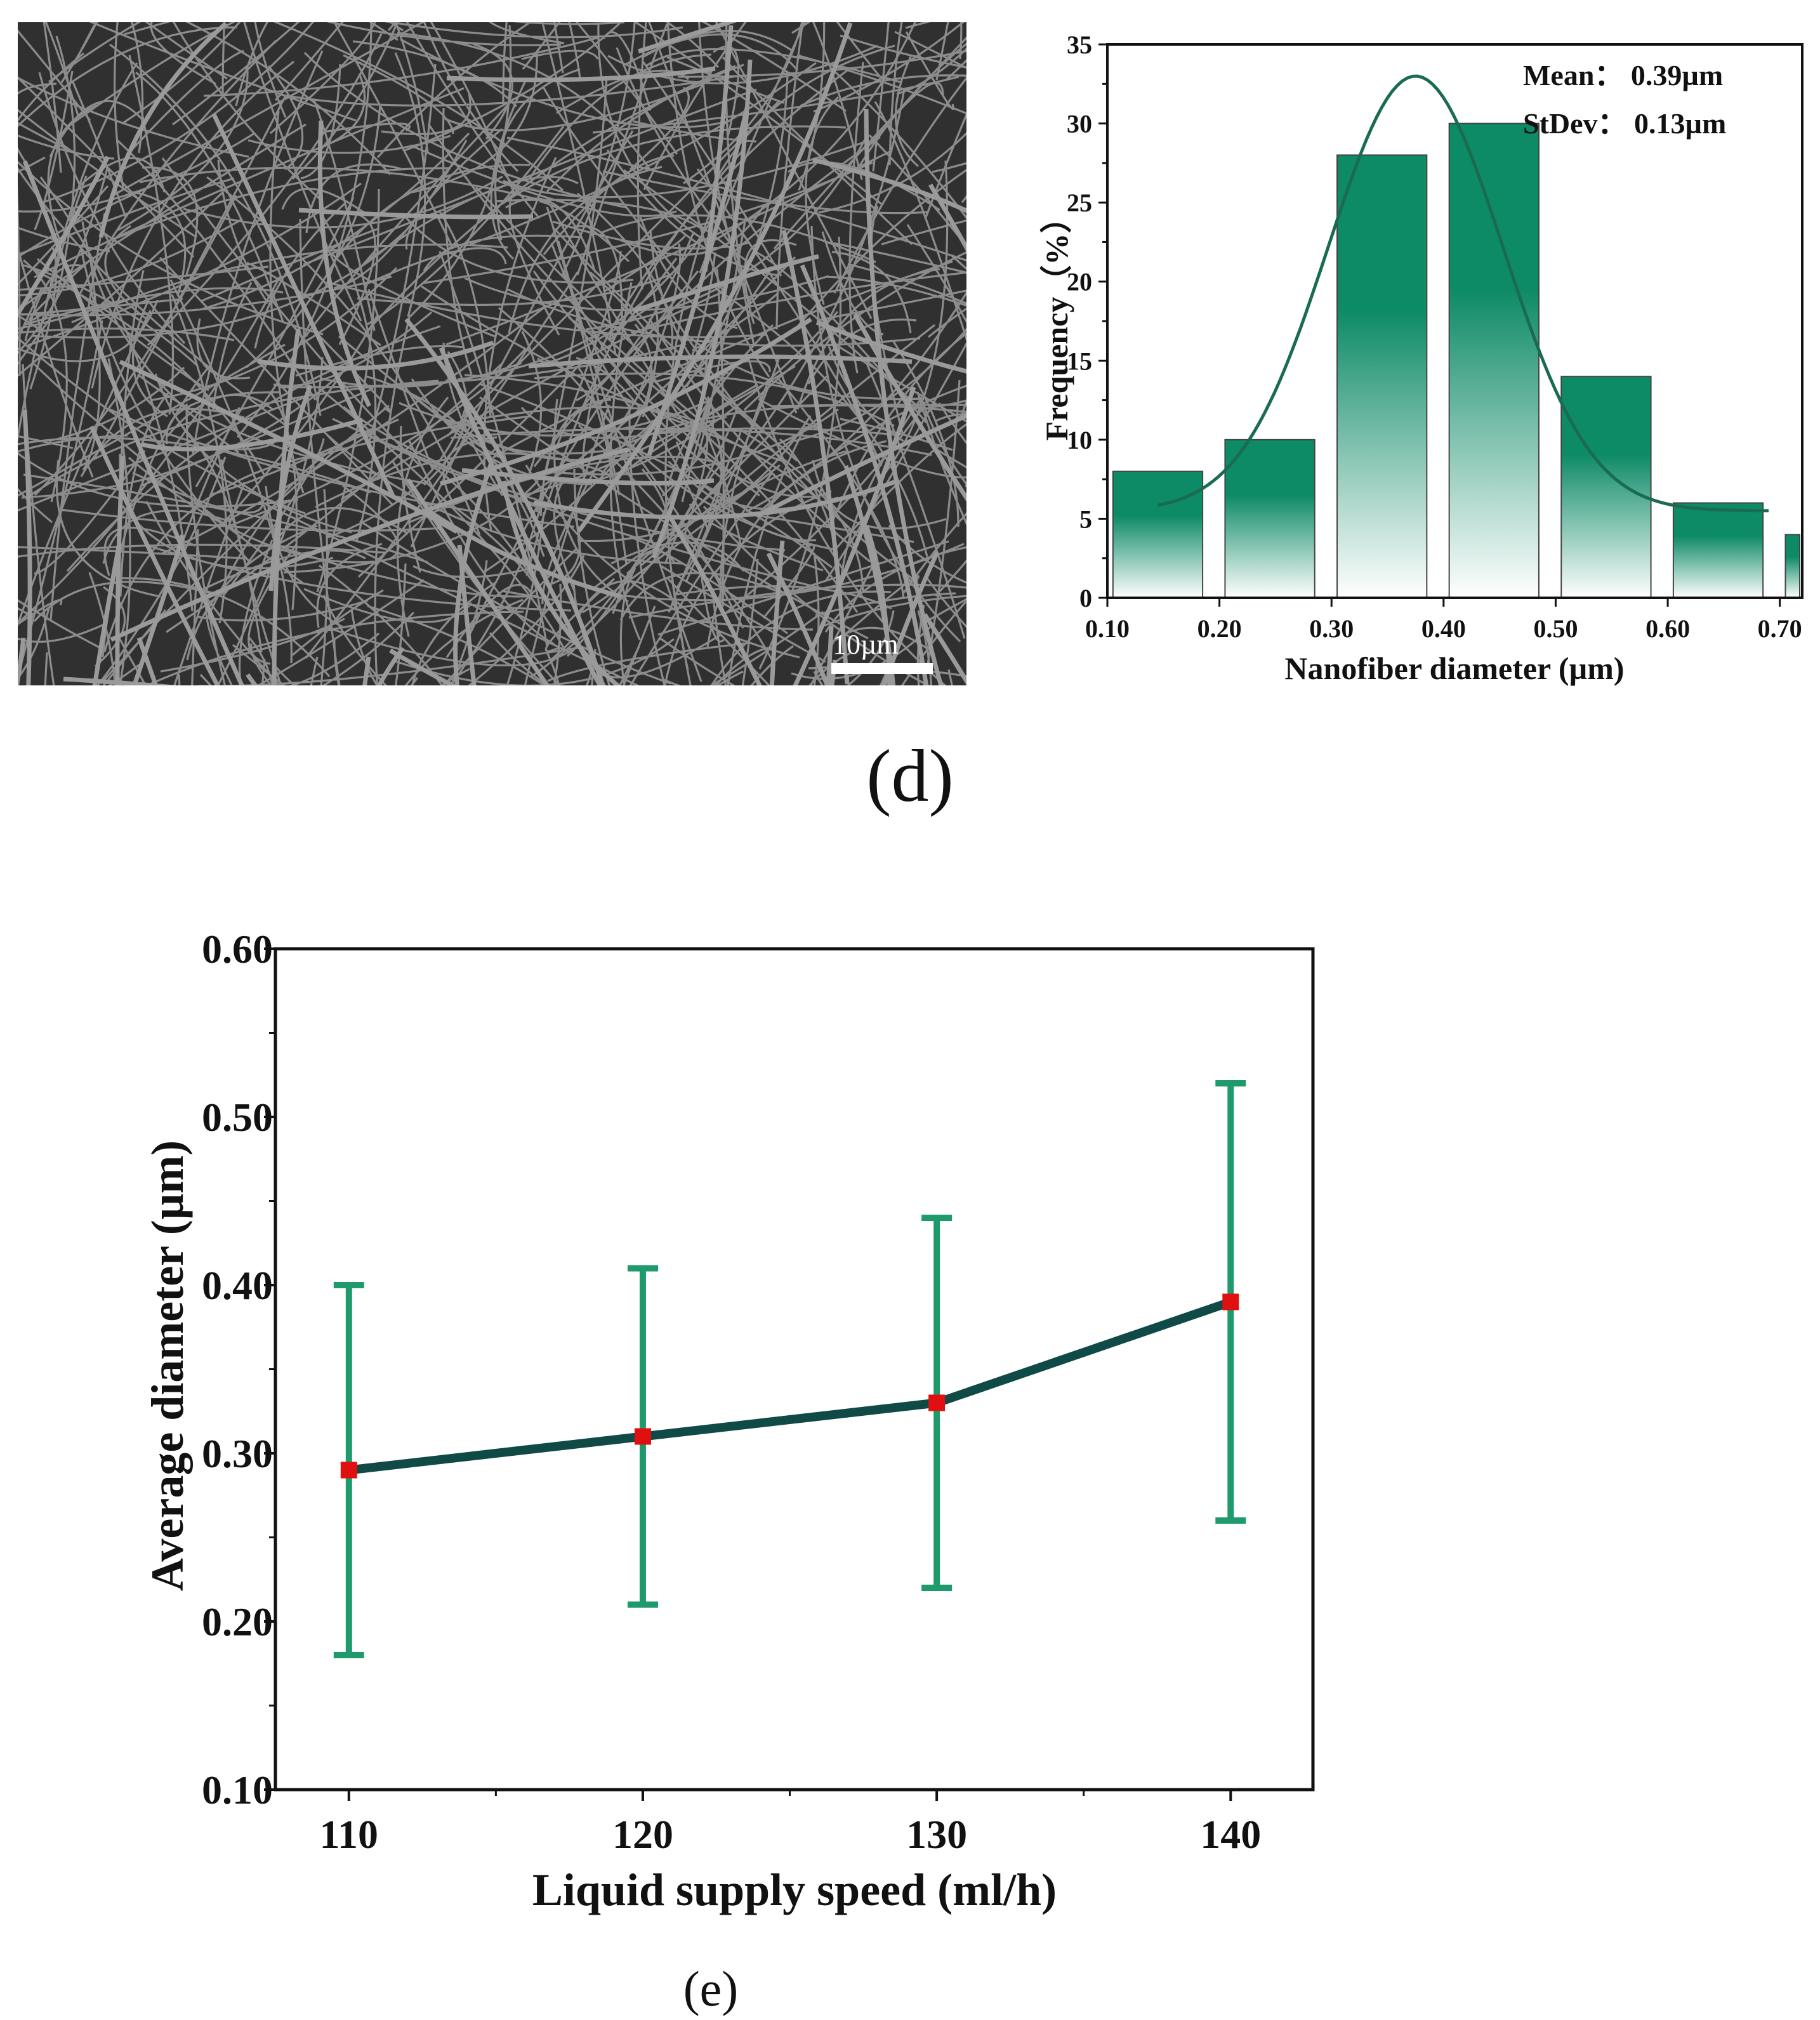 This screenshot has height=2020, width=1820. Describe the element at coordinates (1219, 628) in the screenshot. I see `histogram-x-tick-label: 0.20` at that location.